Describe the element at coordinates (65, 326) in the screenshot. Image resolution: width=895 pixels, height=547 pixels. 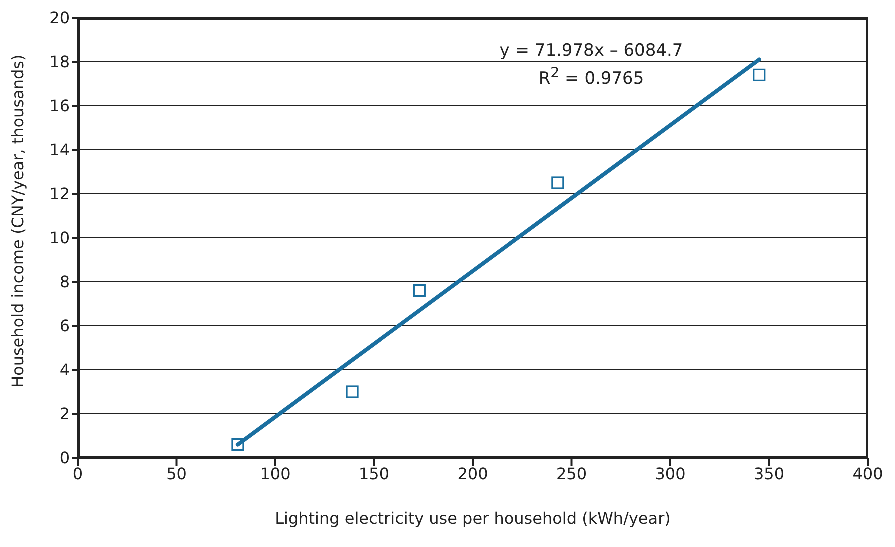
I see `y-tick-label: 6` at that location.